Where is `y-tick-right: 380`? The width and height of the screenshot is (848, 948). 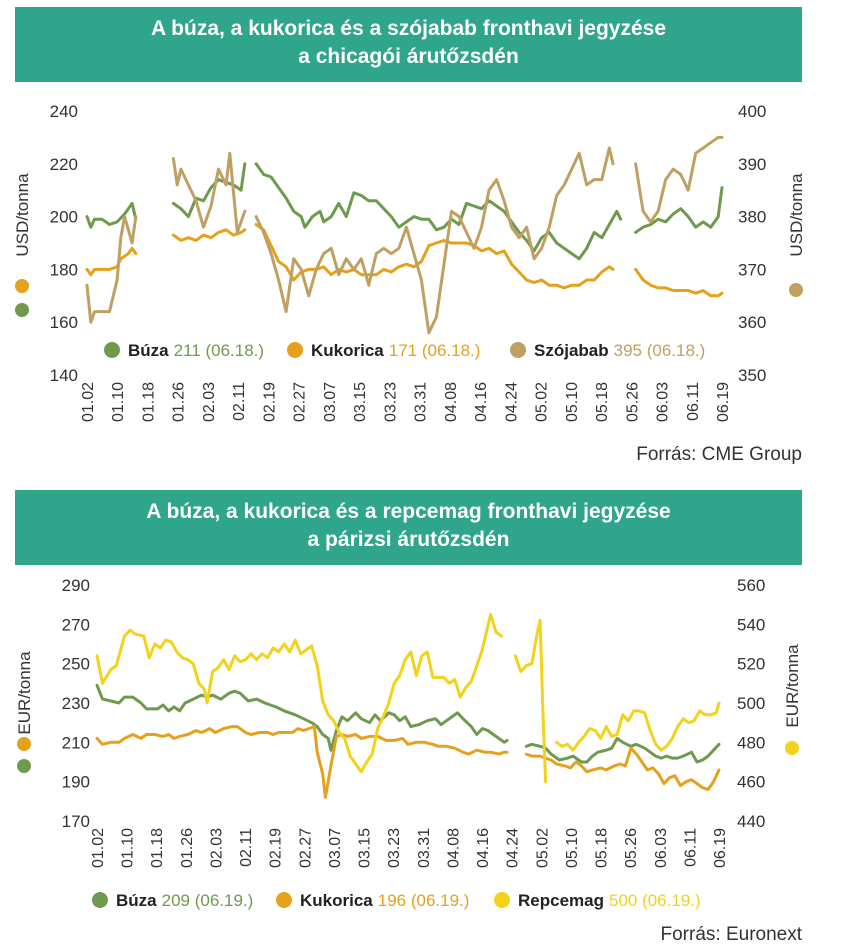 y-tick-right: 380 is located at coordinates (752, 217).